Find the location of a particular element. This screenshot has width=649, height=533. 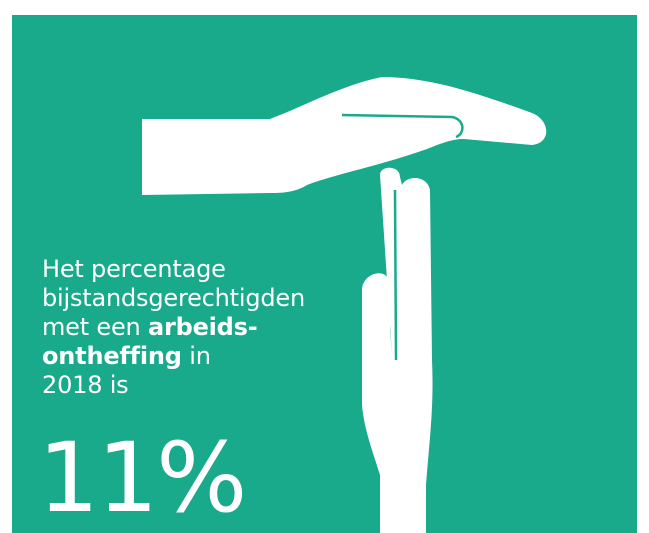

headline-line-4-suffix: in is located at coordinates (196, 356).